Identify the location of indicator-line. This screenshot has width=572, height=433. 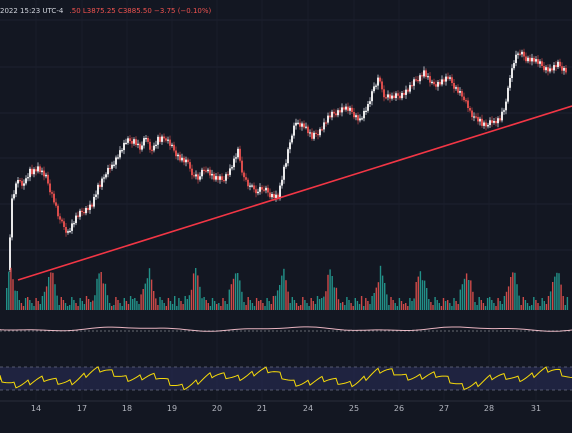
(286, 329).